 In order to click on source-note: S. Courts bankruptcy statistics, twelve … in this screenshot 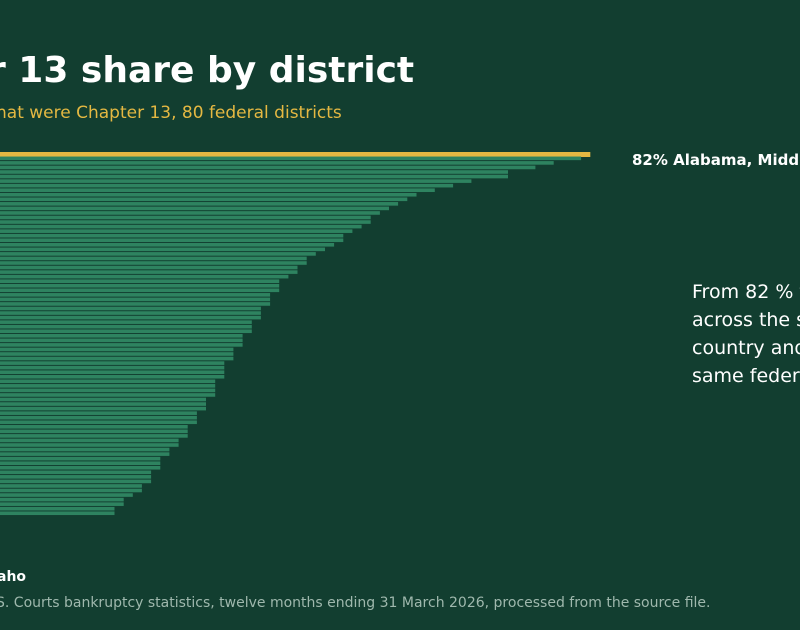, I will do `click(355, 603)`.